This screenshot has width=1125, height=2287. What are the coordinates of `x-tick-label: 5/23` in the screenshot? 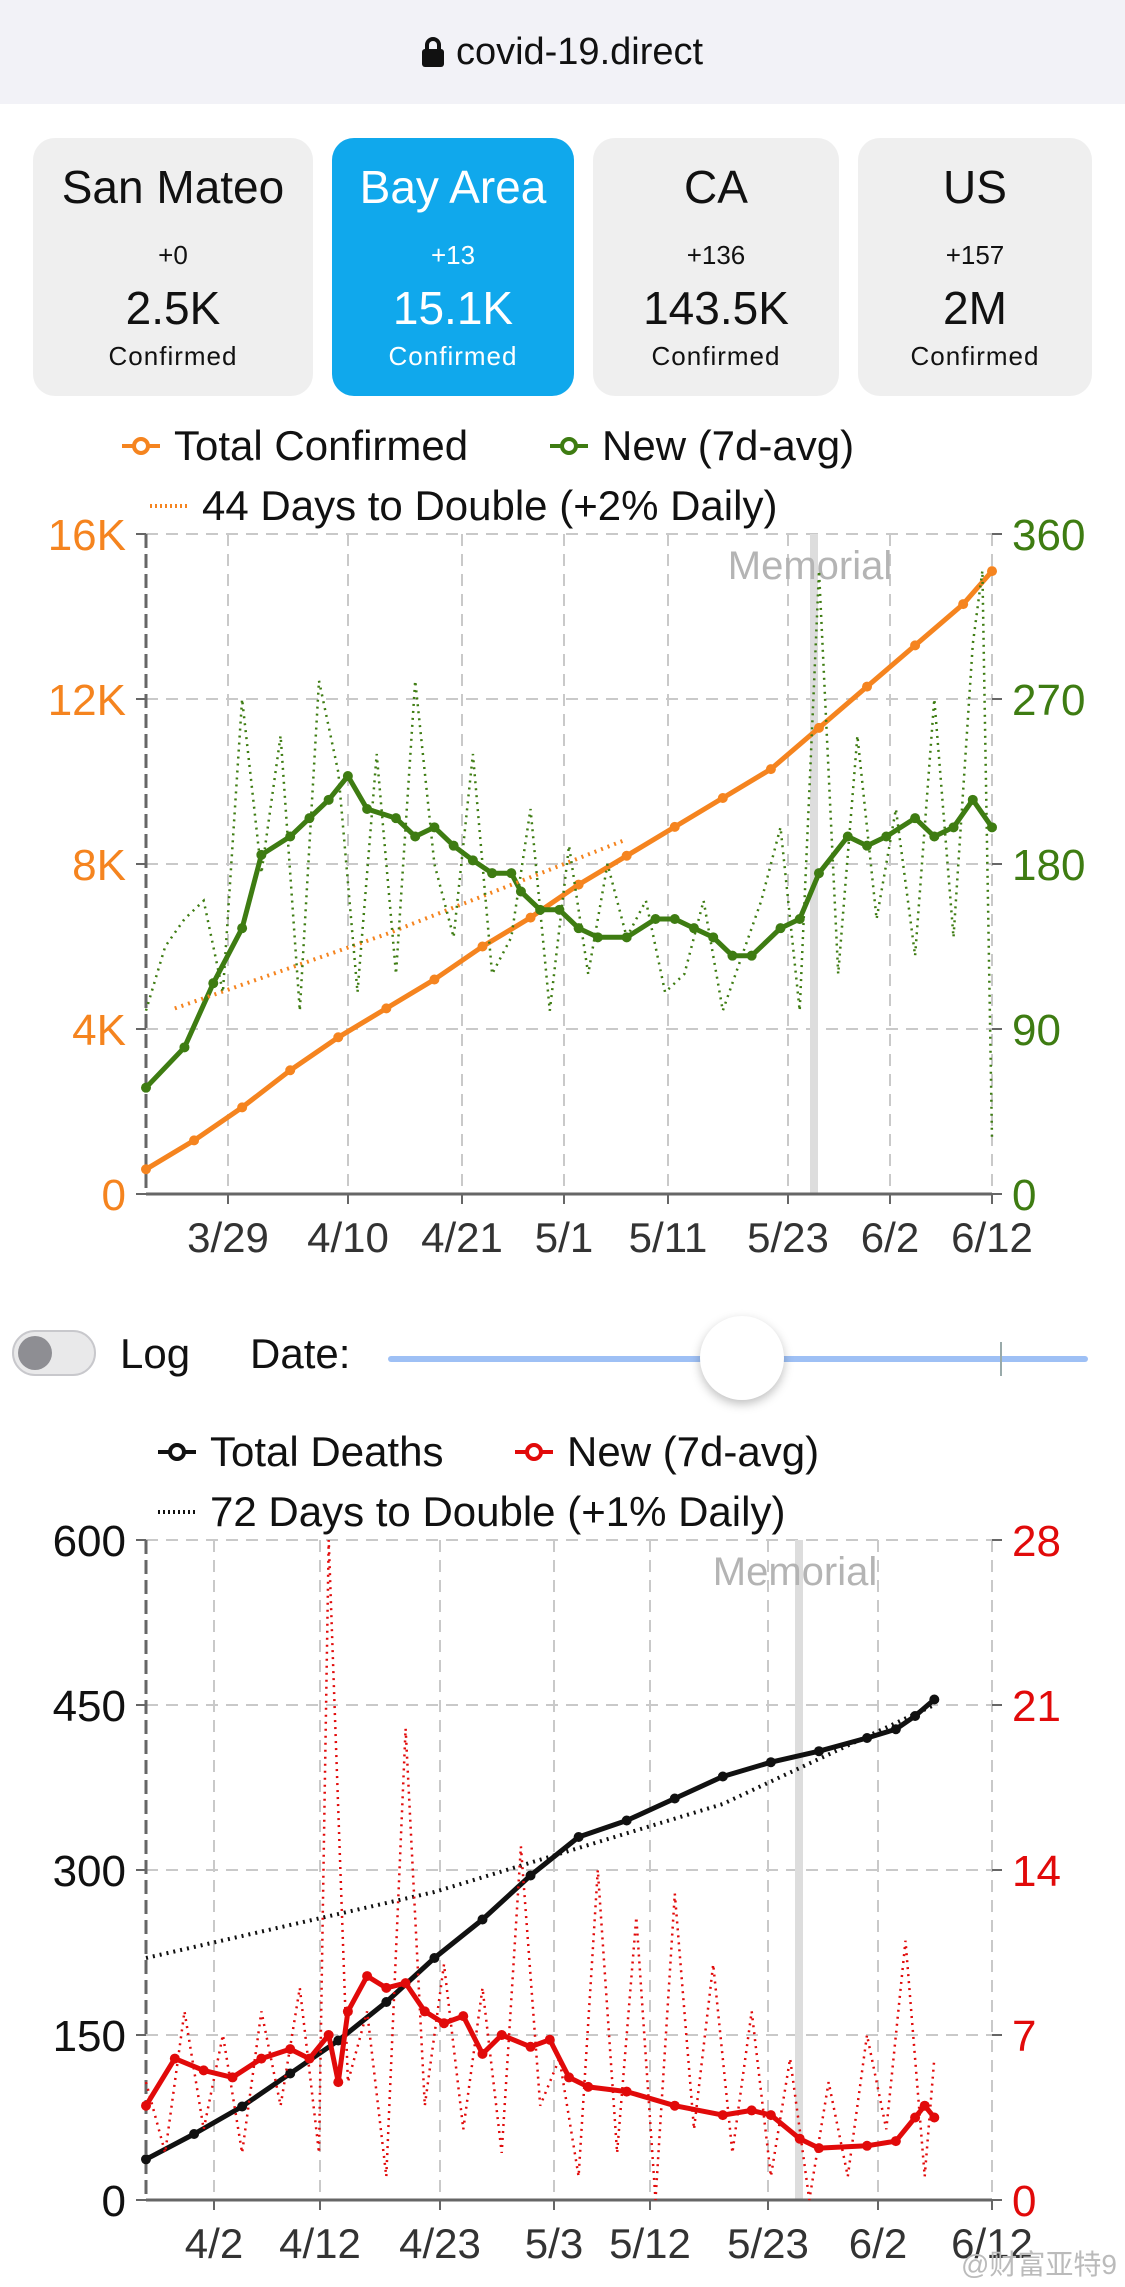 It's located at (768, 2243).